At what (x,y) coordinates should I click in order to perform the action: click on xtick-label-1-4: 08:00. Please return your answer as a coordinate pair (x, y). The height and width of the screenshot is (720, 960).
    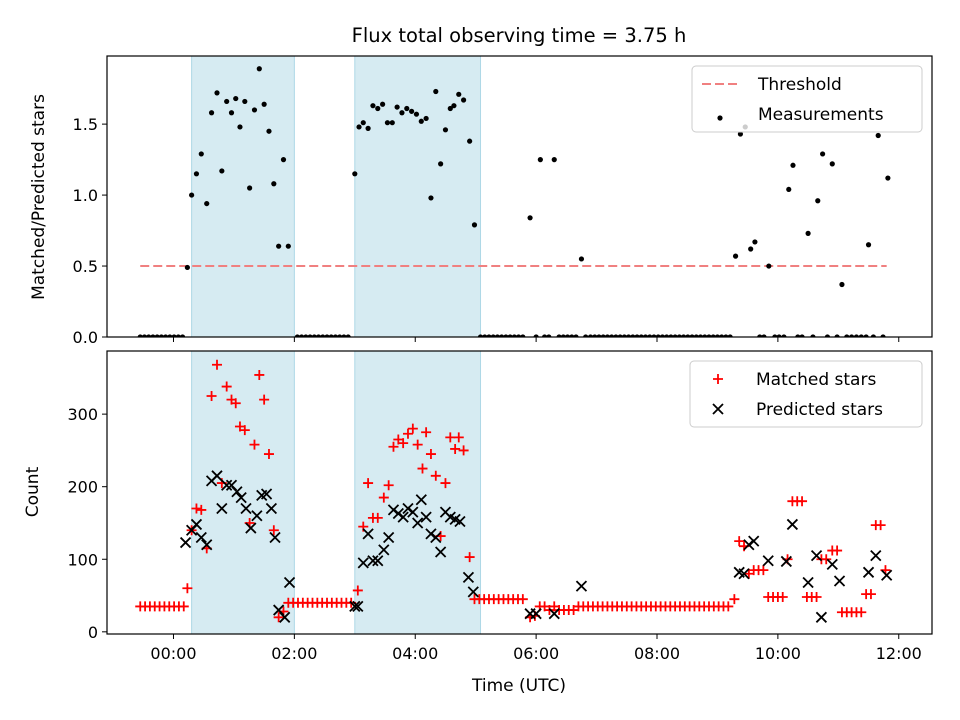
    Looking at the image, I should click on (657, 653).